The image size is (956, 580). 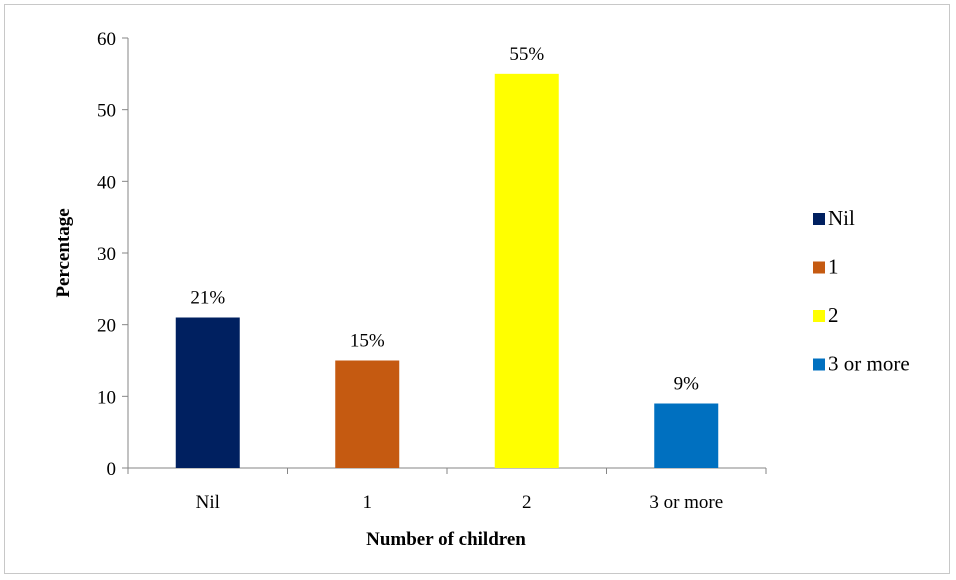 I want to click on y-tick-label: 40, so click(x=106, y=182).